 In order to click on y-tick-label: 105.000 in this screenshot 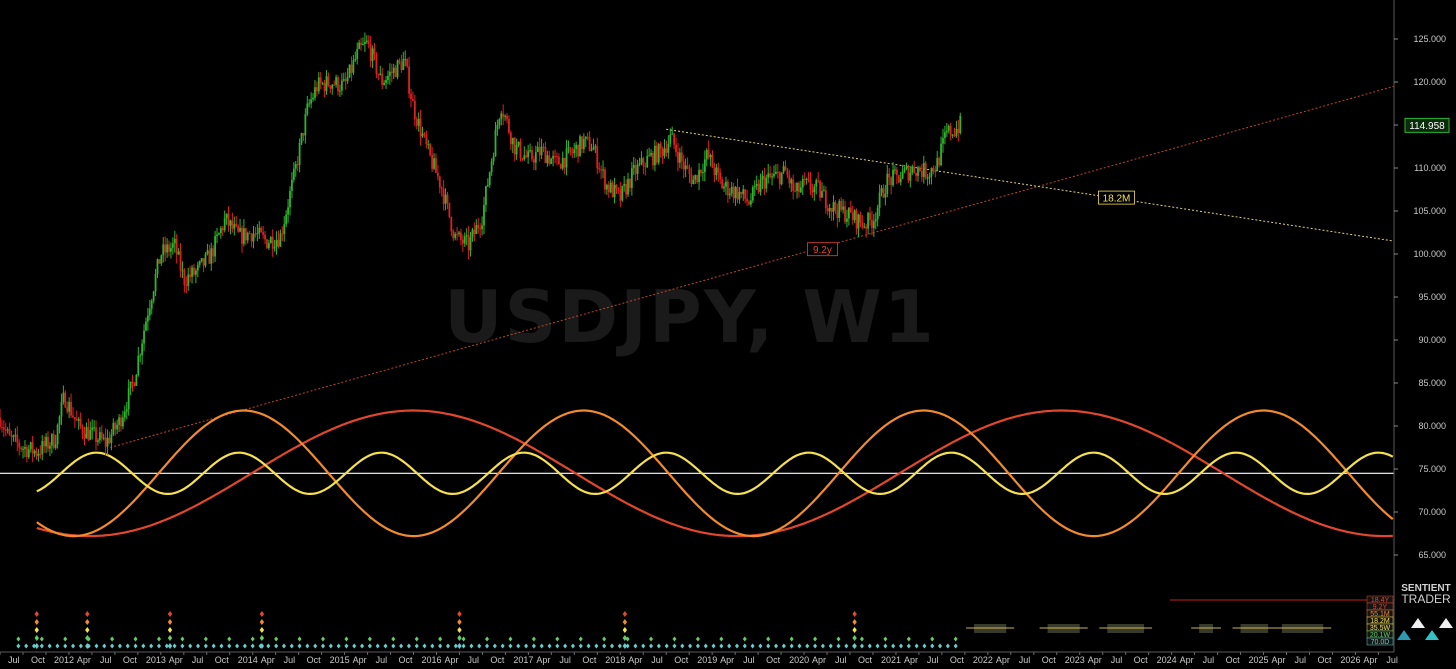, I will do `click(1429, 211)`.